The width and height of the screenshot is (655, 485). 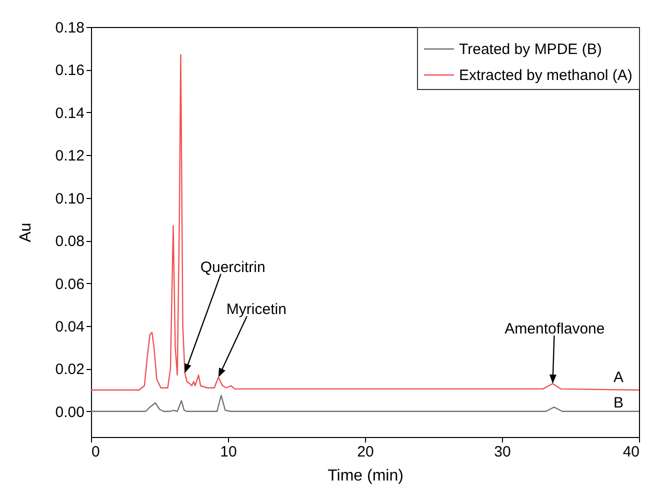 What do you see at coordinates (69, 71) in the screenshot?
I see `y-tick-label: 0.16` at bounding box center [69, 71].